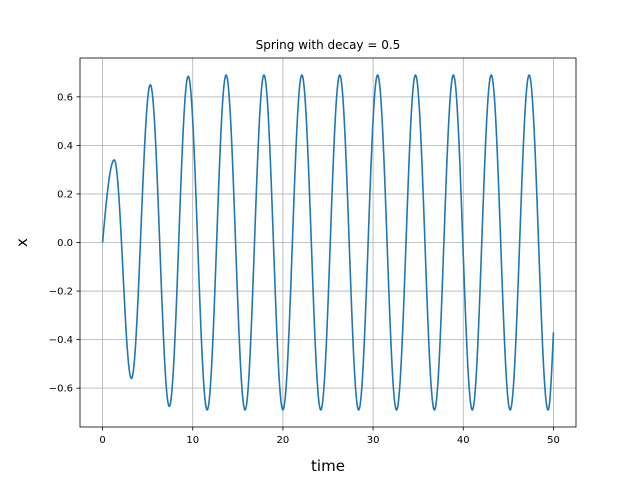 The image size is (640, 480). I want to click on y-axis-label: x, so click(22, 242).